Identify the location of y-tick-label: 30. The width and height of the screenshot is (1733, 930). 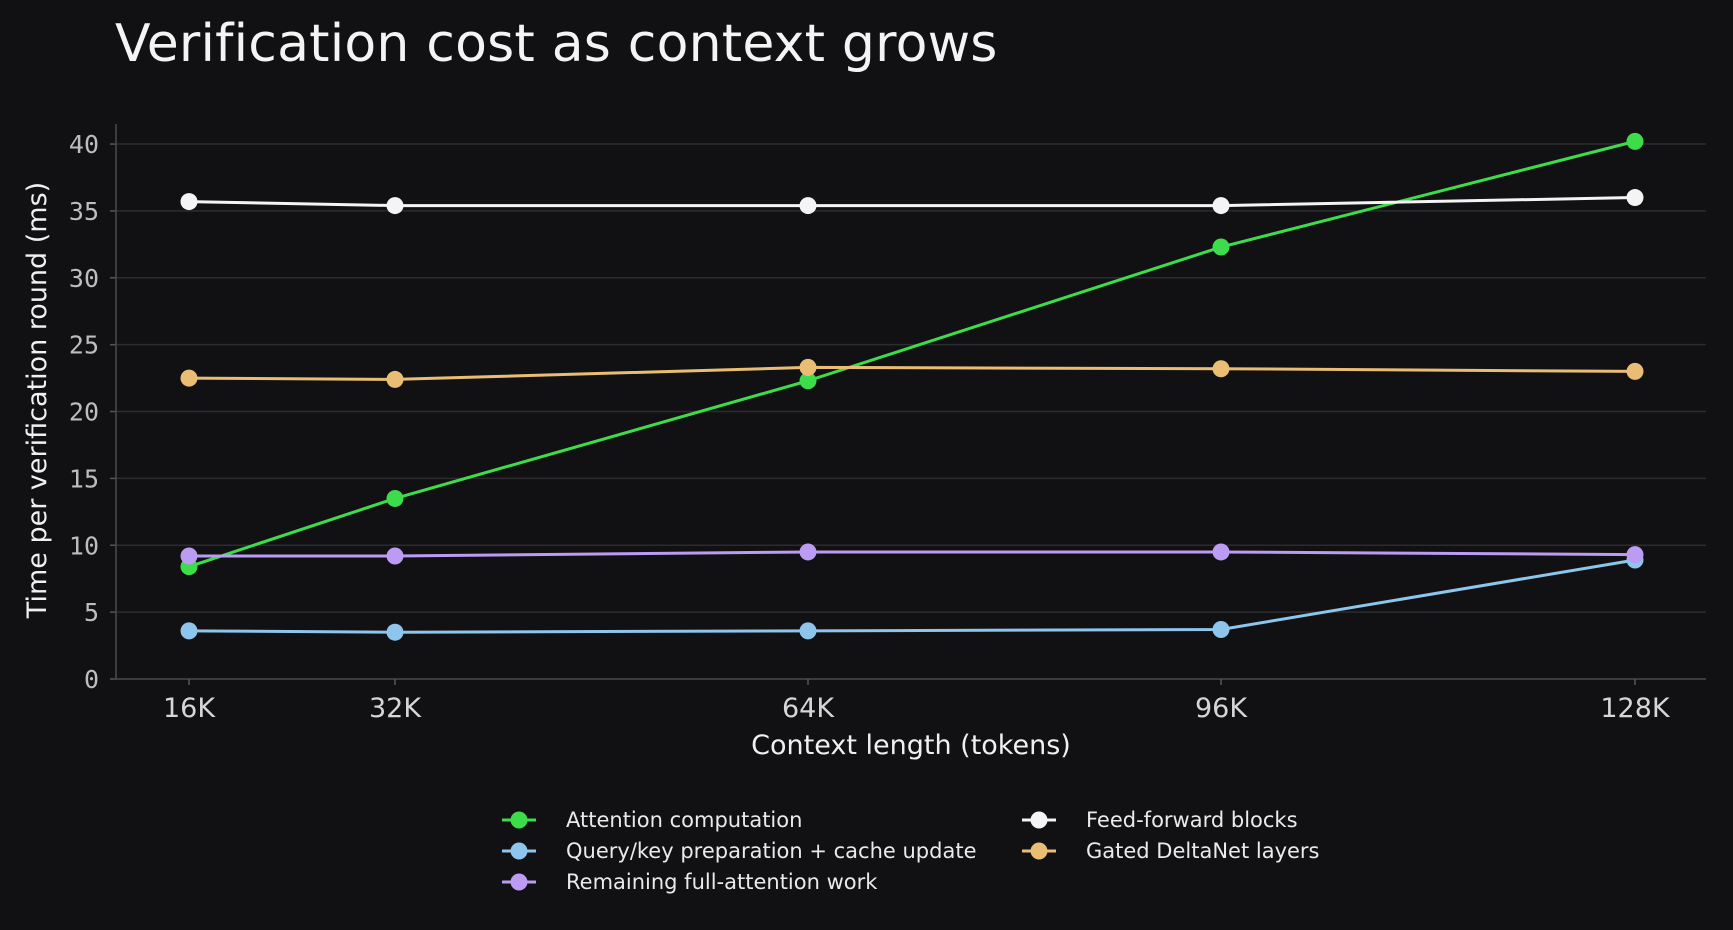
(84, 278).